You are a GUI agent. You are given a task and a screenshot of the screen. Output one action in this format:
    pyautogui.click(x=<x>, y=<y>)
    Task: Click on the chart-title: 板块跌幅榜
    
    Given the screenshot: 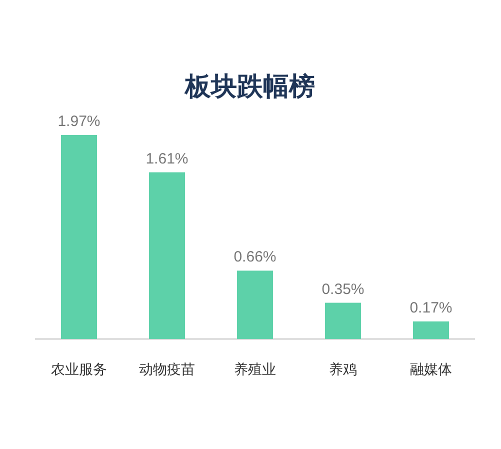 What is the action you would take?
    pyautogui.click(x=249, y=86)
    